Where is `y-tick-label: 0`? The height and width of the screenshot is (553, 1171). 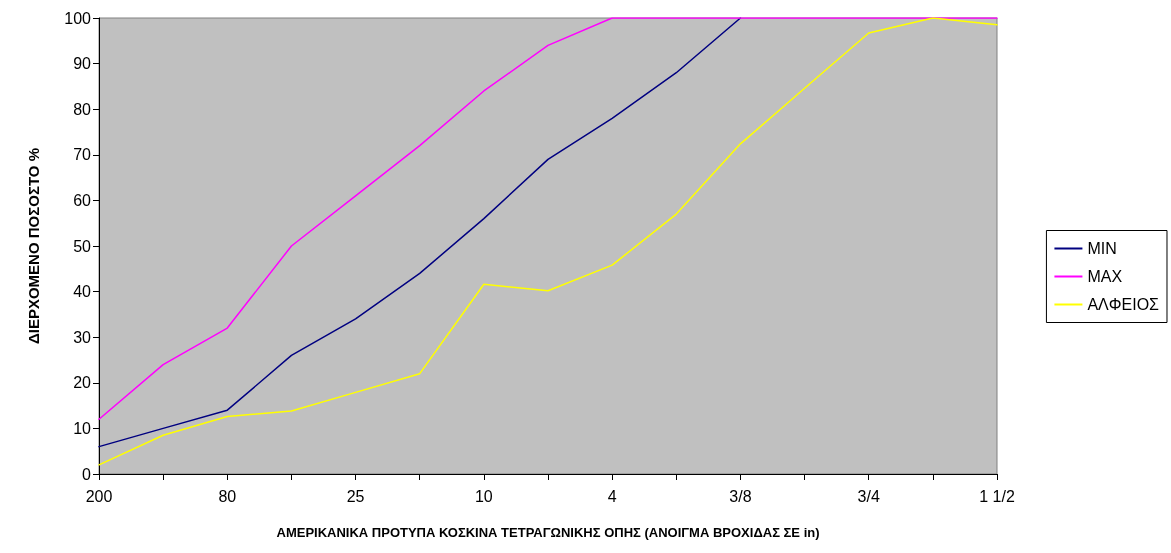 y-tick-label: 0 is located at coordinates (87, 474).